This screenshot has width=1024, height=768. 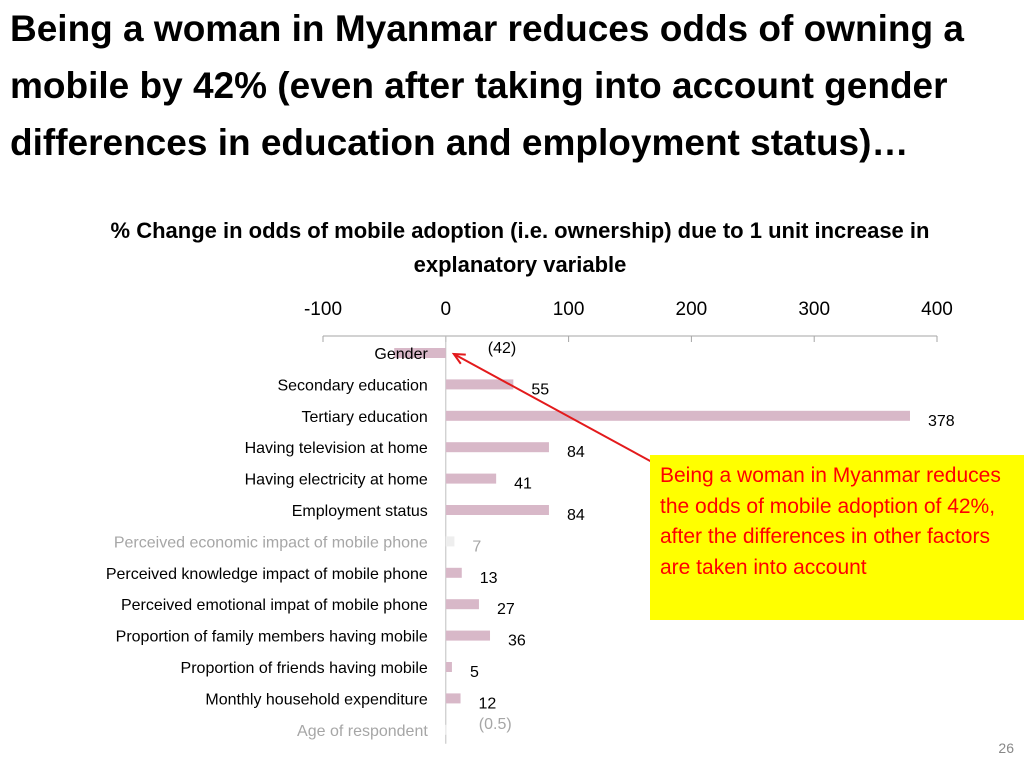 What do you see at coordinates (362, 731) in the screenshot?
I see `category-label: Age of respondent` at bounding box center [362, 731].